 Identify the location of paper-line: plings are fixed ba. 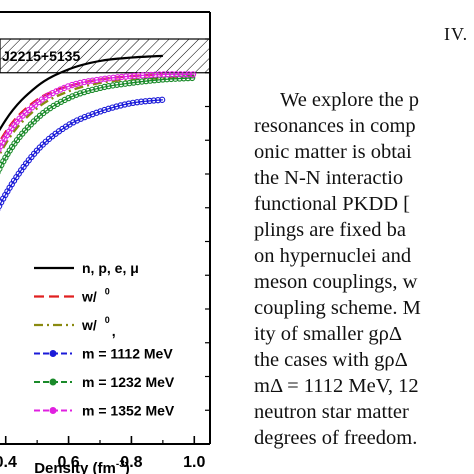
(330, 230).